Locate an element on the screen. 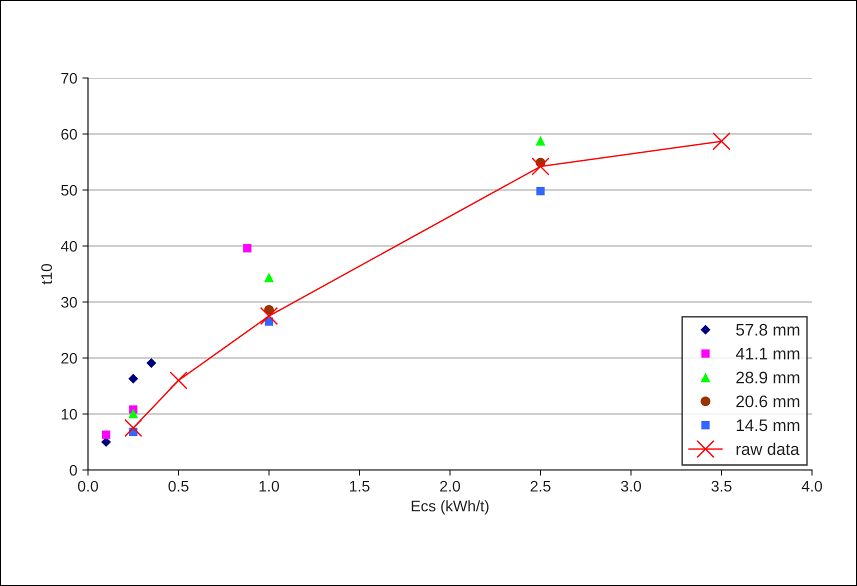  x-tick-label: 0.0 is located at coordinates (88, 486).